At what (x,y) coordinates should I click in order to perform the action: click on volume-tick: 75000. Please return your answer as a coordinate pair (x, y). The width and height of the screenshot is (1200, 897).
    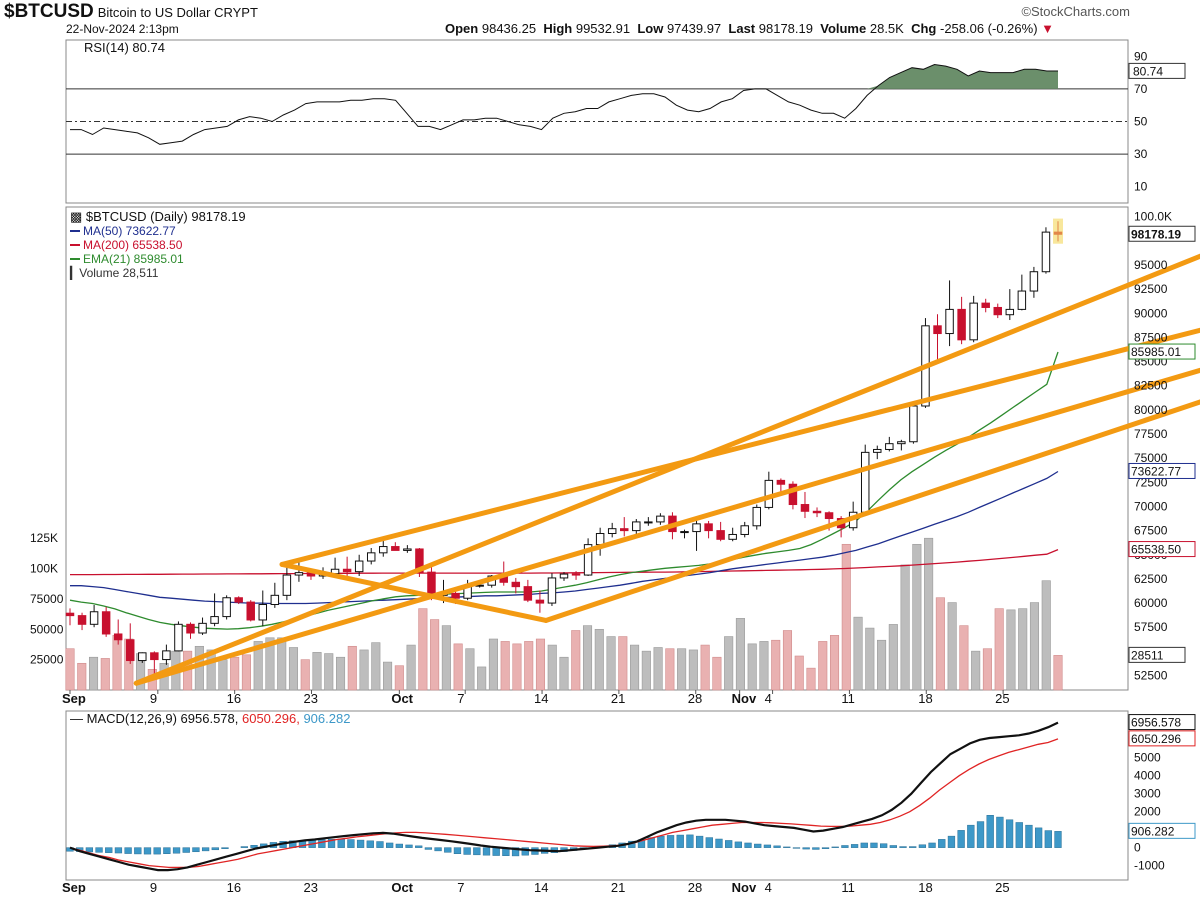
    Looking at the image, I should click on (47, 599).